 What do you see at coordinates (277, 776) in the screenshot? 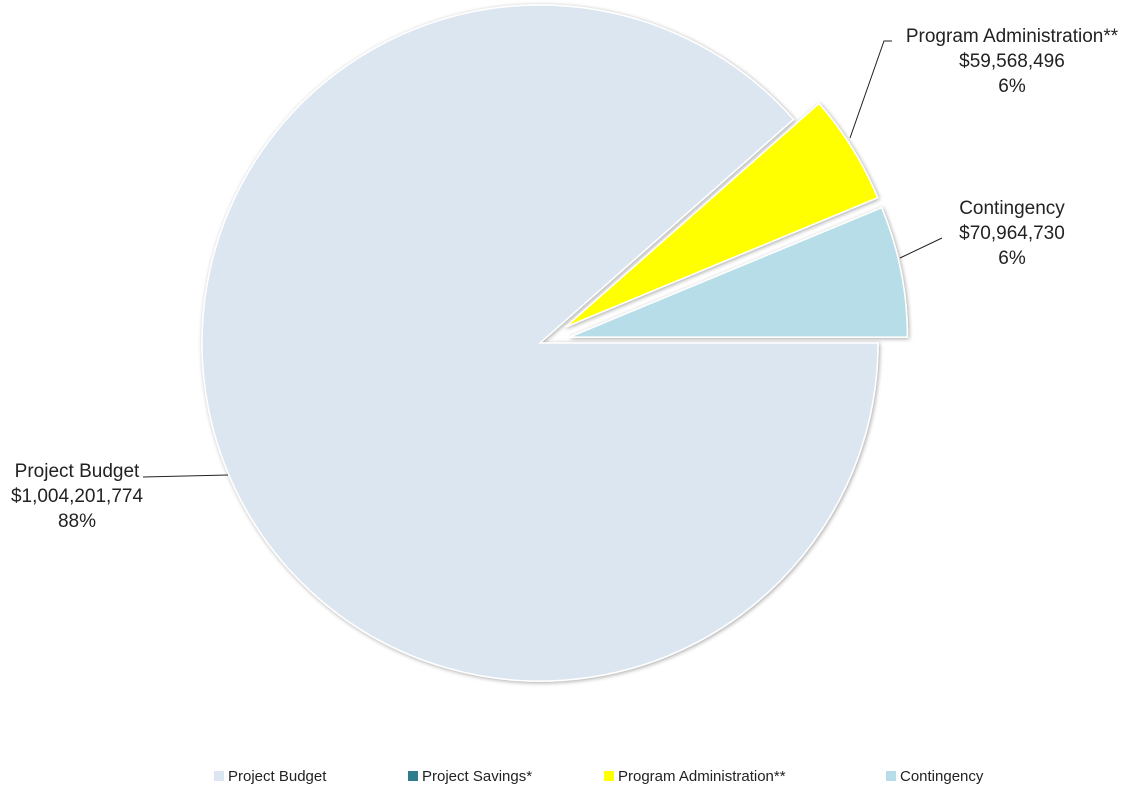
I see `legend-label-project-budget: Project Budget` at bounding box center [277, 776].